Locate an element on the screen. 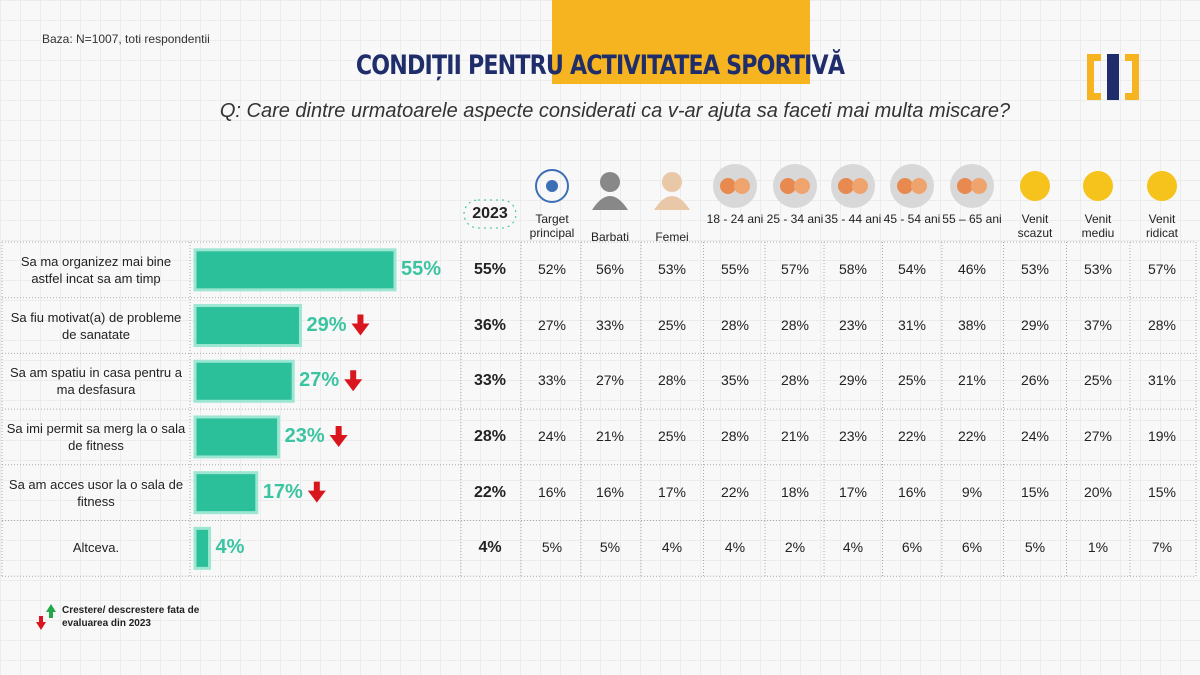 The height and width of the screenshot is (675, 1200). table-cell: 7% is located at coordinates (1162, 547).